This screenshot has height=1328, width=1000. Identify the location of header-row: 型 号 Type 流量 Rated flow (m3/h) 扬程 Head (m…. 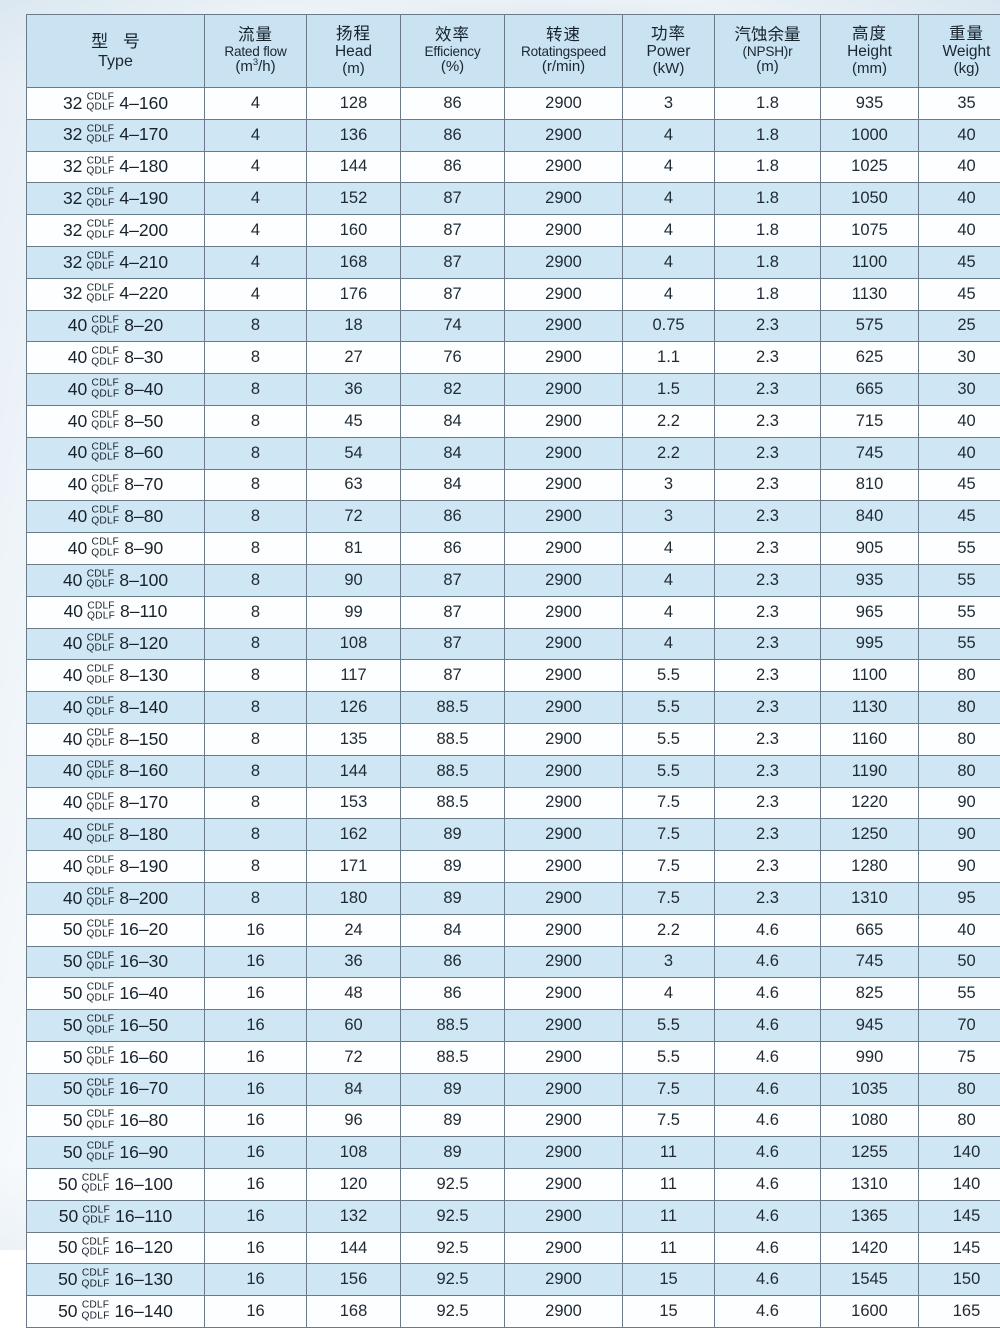
(513, 51).